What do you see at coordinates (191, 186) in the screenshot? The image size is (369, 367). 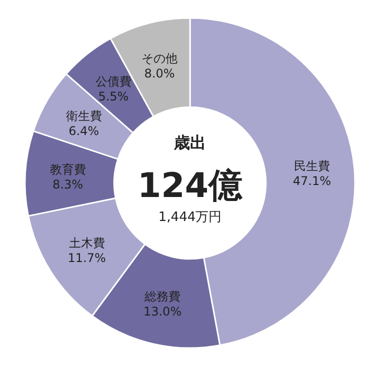 I see `text: 124億` at bounding box center [191, 186].